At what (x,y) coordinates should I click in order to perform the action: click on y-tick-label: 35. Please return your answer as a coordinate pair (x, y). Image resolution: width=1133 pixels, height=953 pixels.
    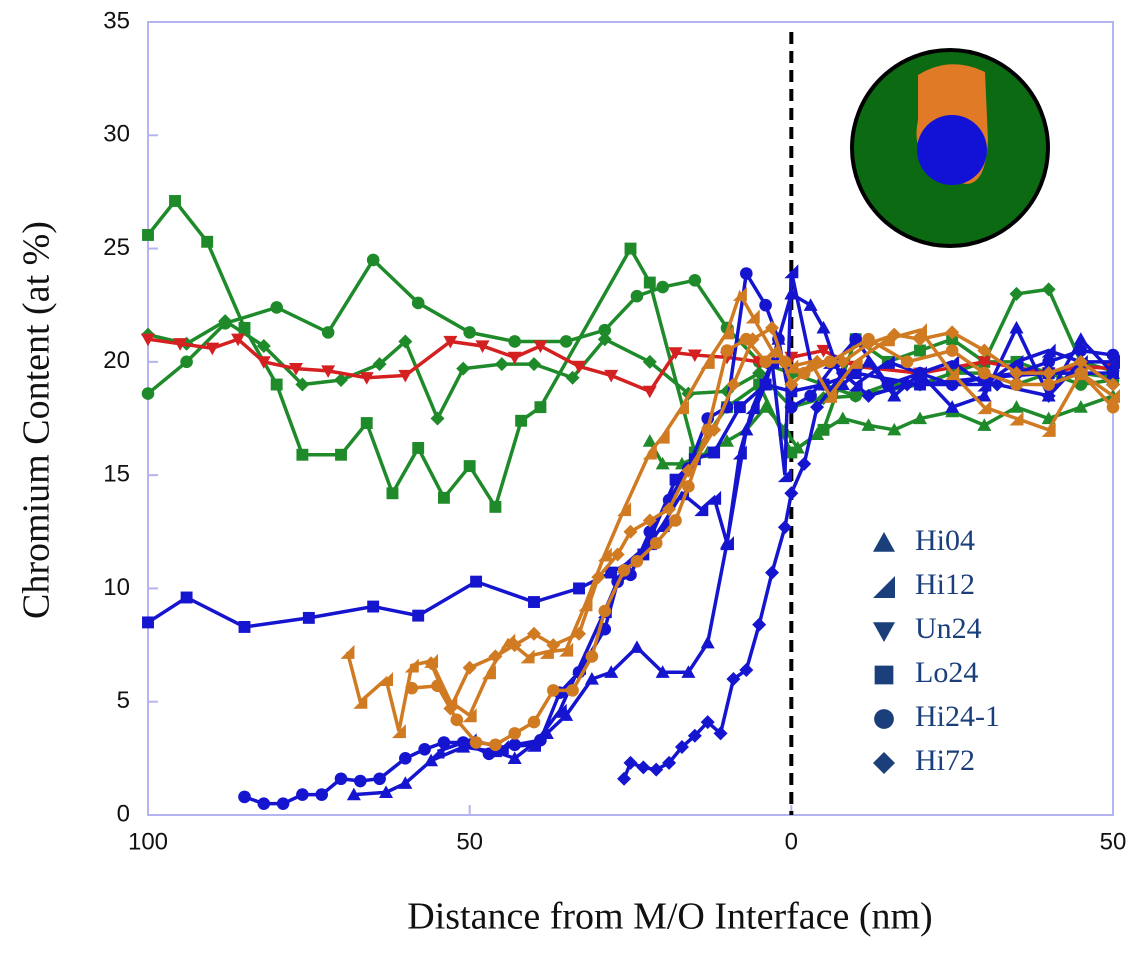
    Looking at the image, I should click on (116, 20).